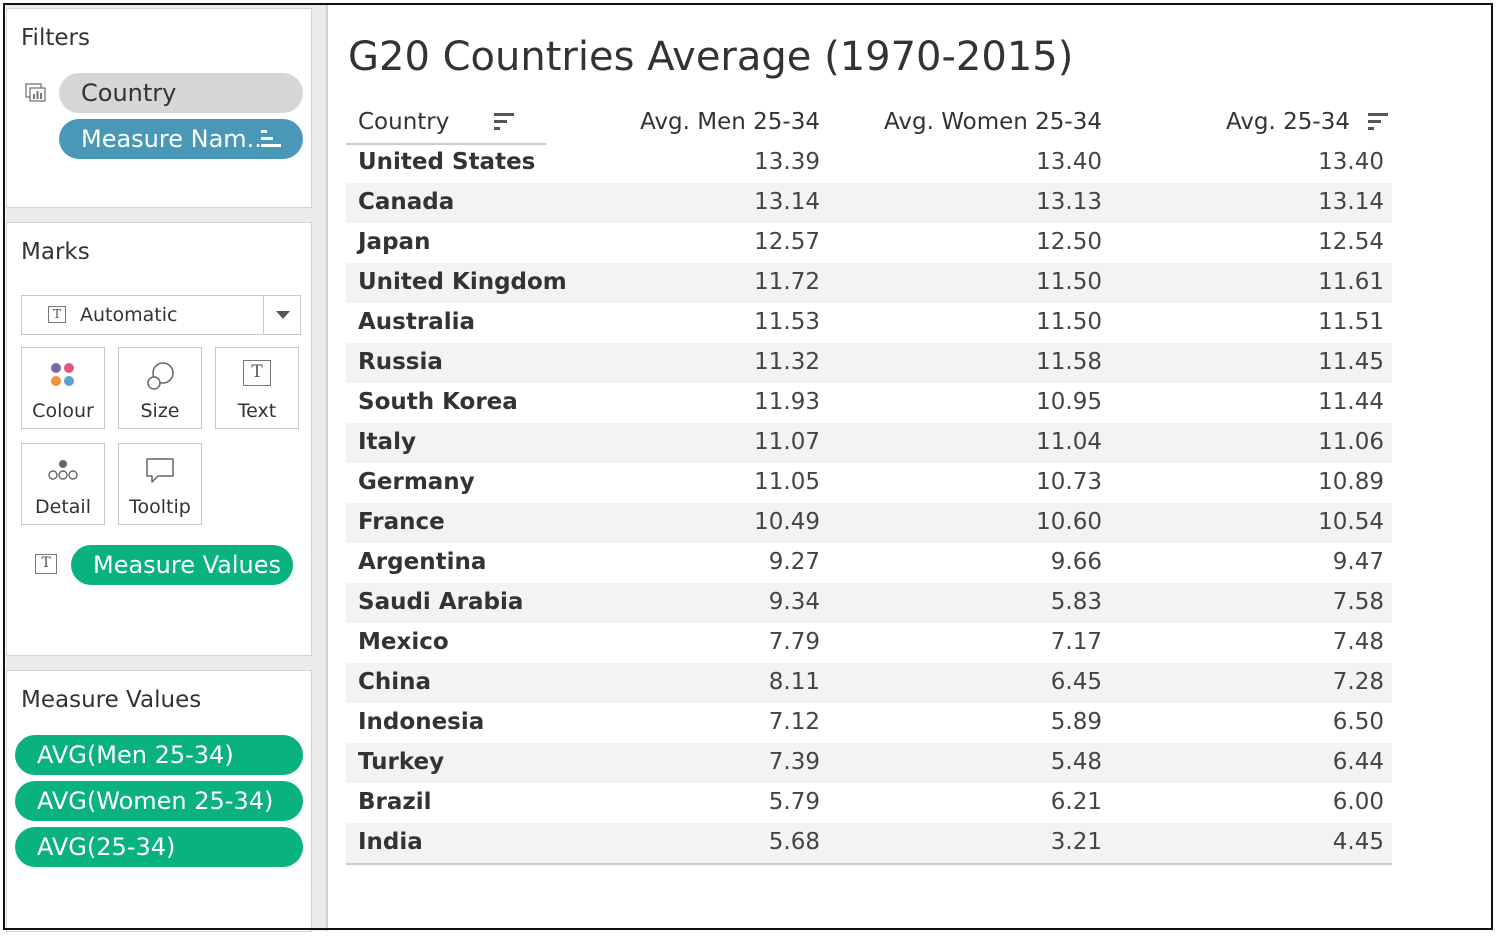  I want to click on table-bottom-divider-values, so click(969, 864).